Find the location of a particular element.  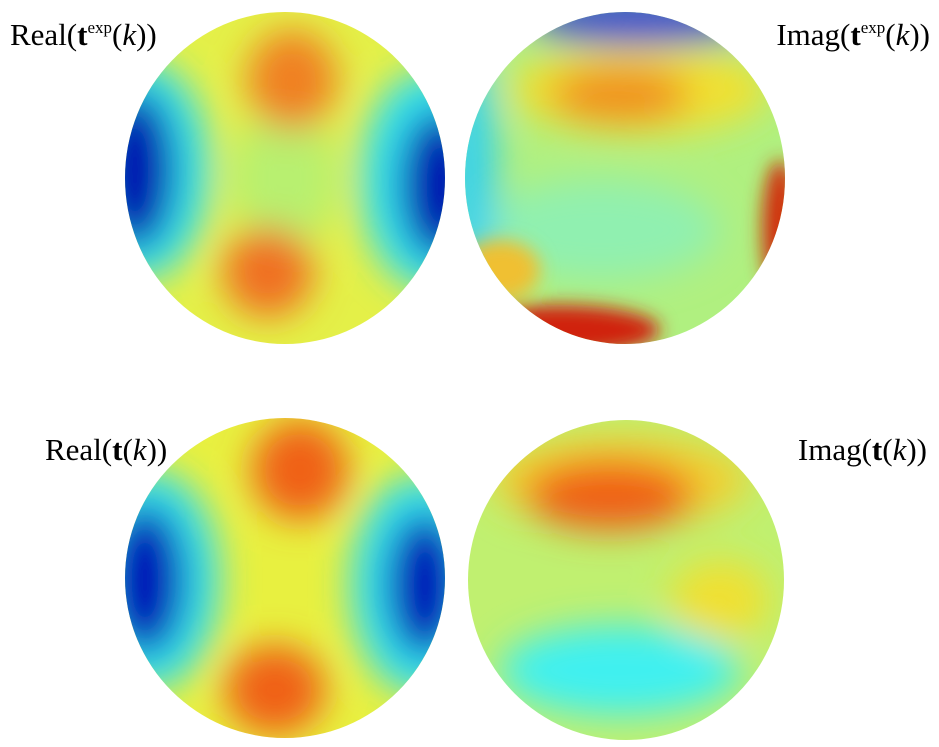

panel-label: Imag(t(k)) is located at coordinates (862, 449).